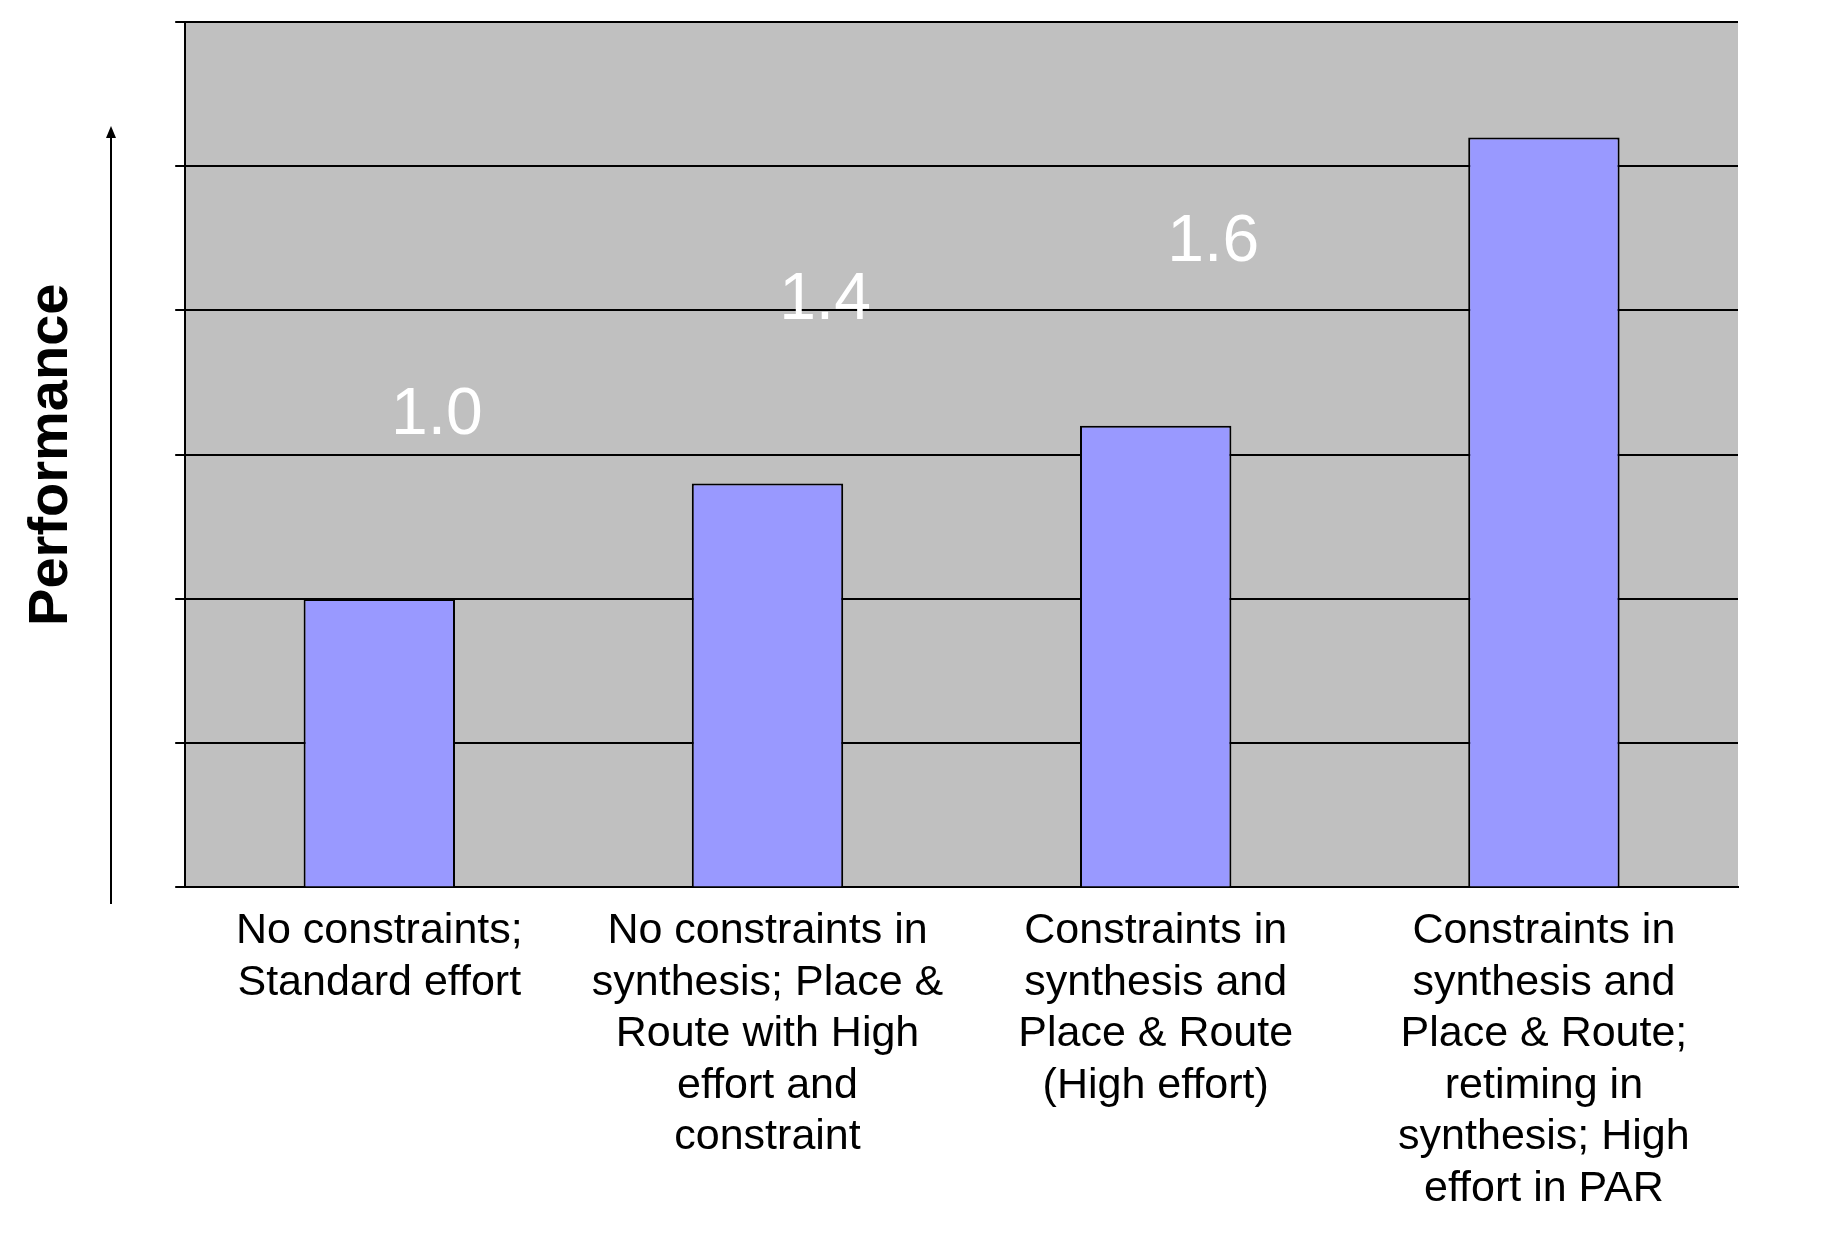 The height and width of the screenshot is (1241, 1828). What do you see at coordinates (767, 1031) in the screenshot?
I see `x-tick-label: No constraints in synthesis; Place & Route with High effort and constraint` at bounding box center [767, 1031].